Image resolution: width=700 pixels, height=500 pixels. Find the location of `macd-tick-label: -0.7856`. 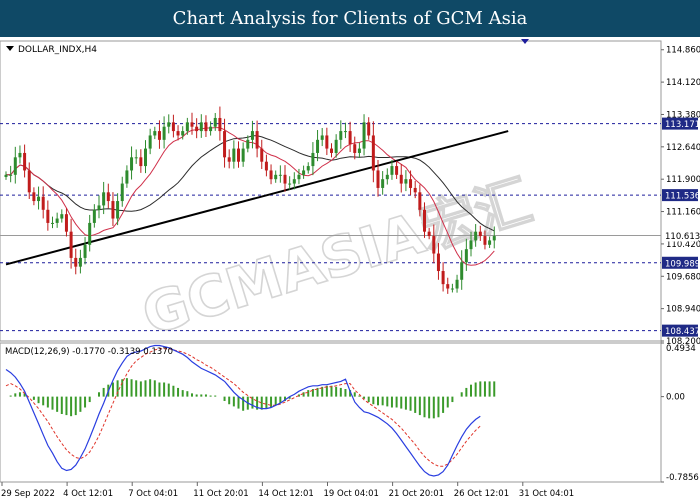

macd-tick-label: -0.7856 is located at coordinates (682, 478).